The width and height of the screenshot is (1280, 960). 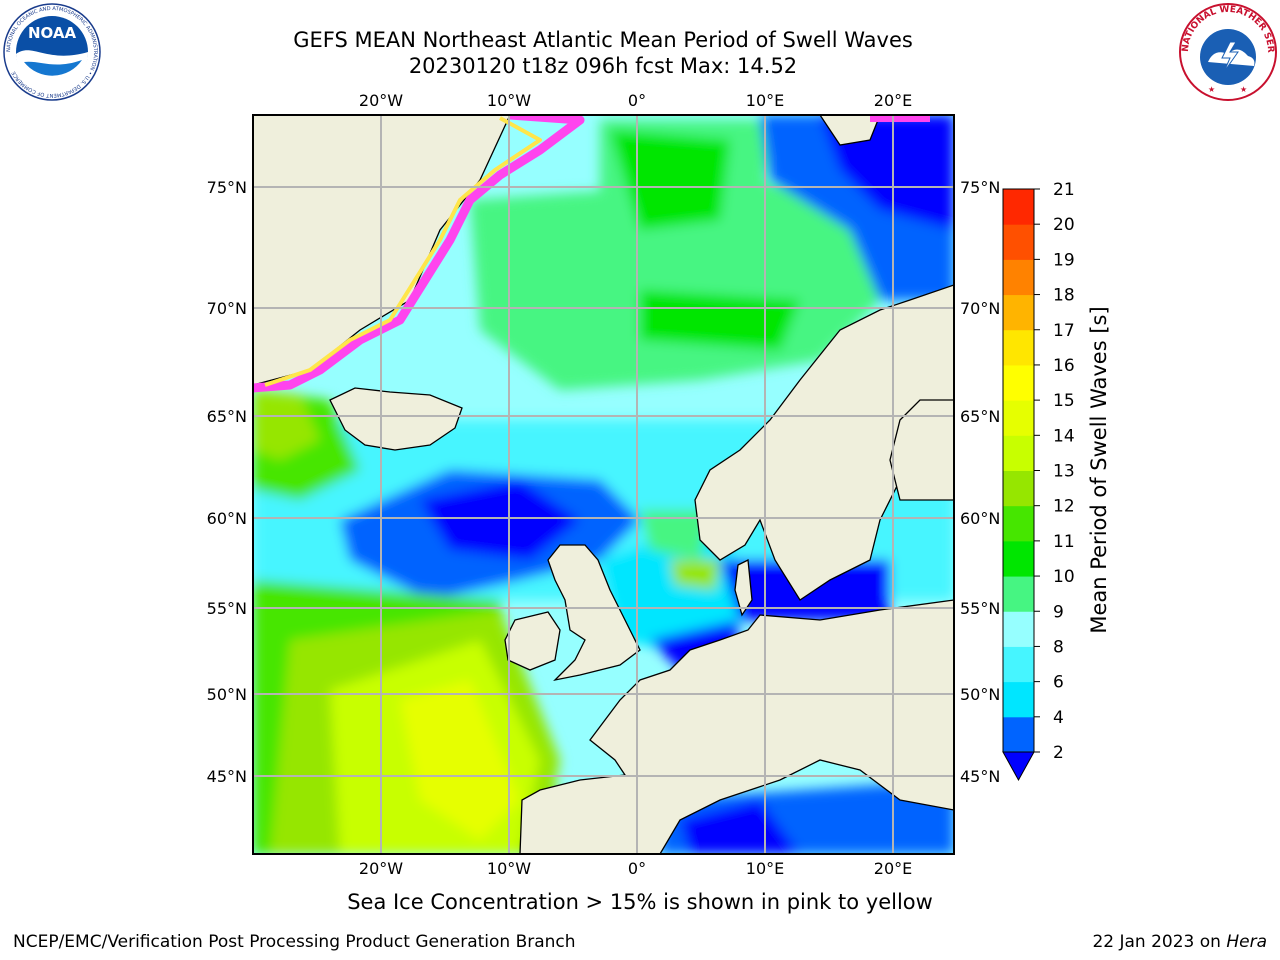 What do you see at coordinates (1064, 225) in the screenshot?
I see `colorbar-tick-label: 20` at bounding box center [1064, 225].